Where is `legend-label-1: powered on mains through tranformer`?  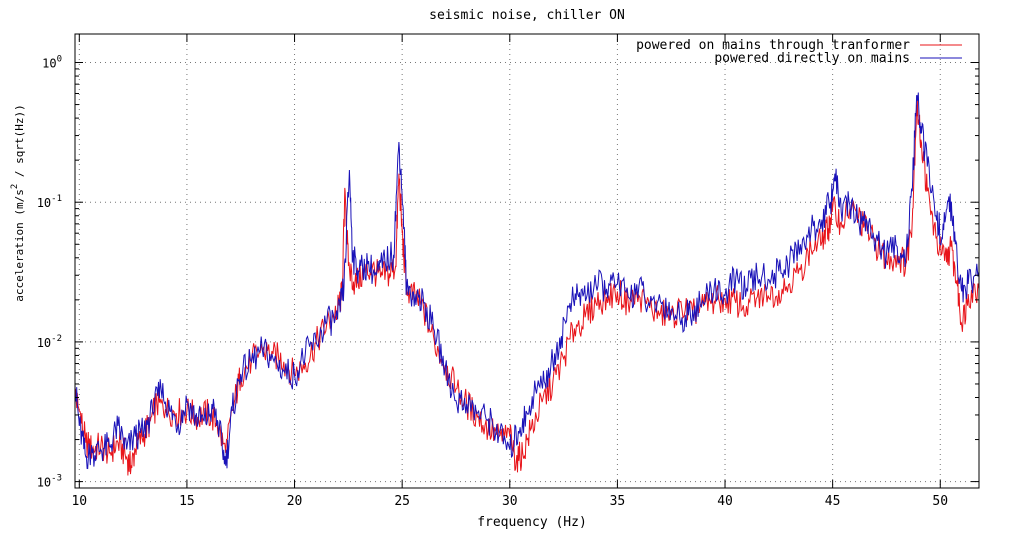
legend-label-1: powered on mains through tranformer is located at coordinates (773, 45).